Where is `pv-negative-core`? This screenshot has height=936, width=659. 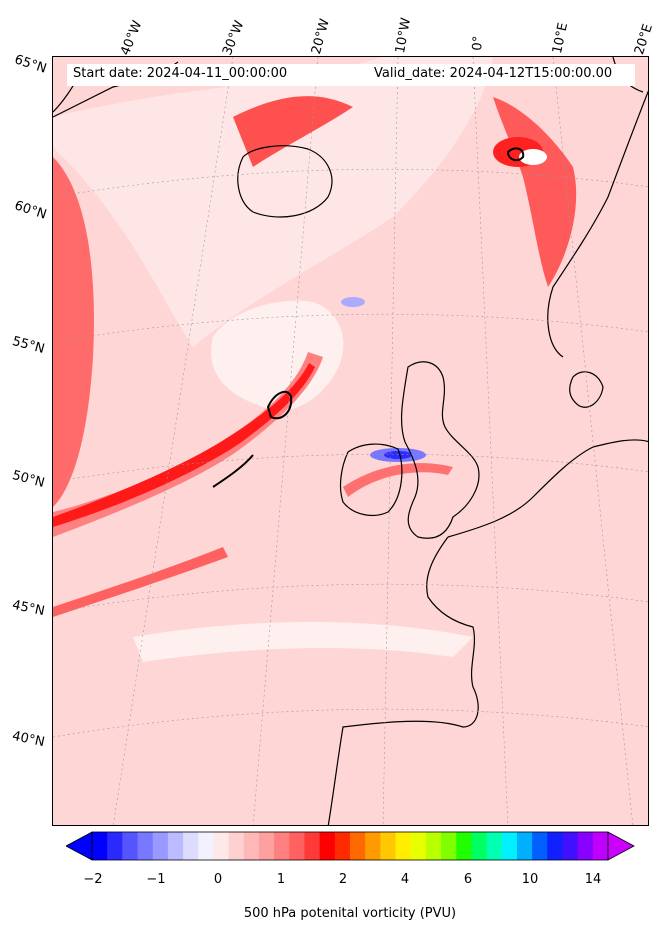
pv-negative-core is located at coordinates (398, 455).